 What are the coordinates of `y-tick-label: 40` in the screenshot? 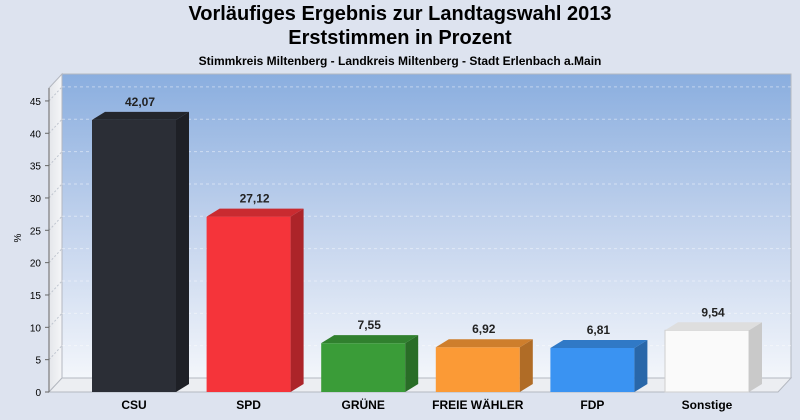 It's located at (36, 134).